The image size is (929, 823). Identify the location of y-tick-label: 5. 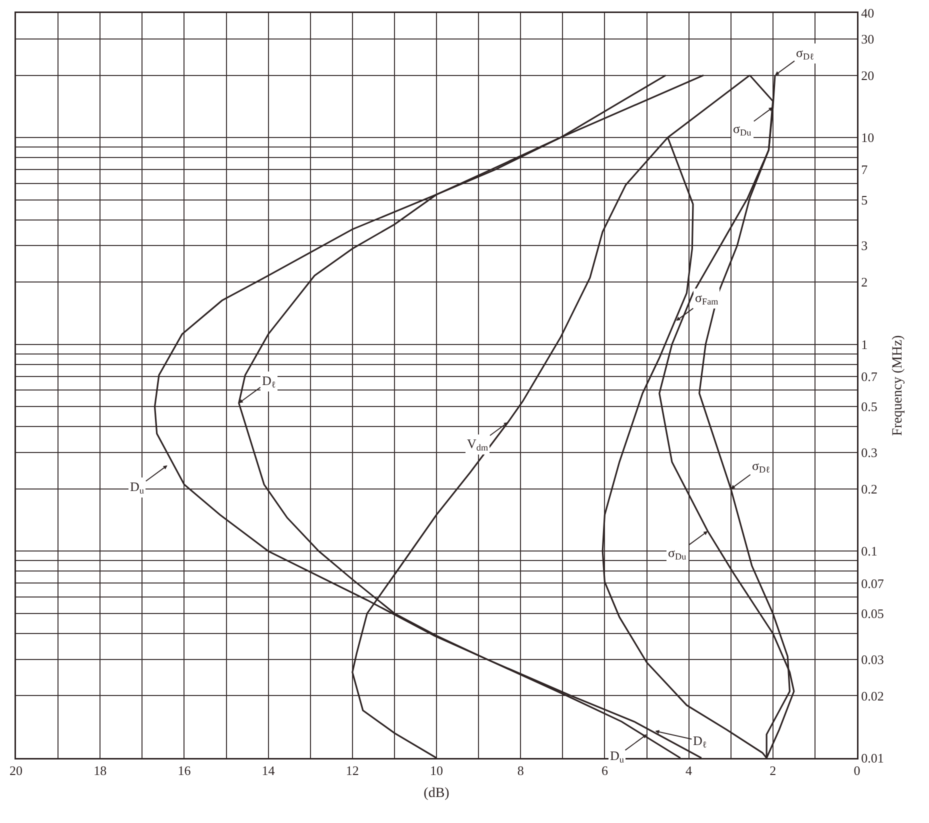
(864, 200).